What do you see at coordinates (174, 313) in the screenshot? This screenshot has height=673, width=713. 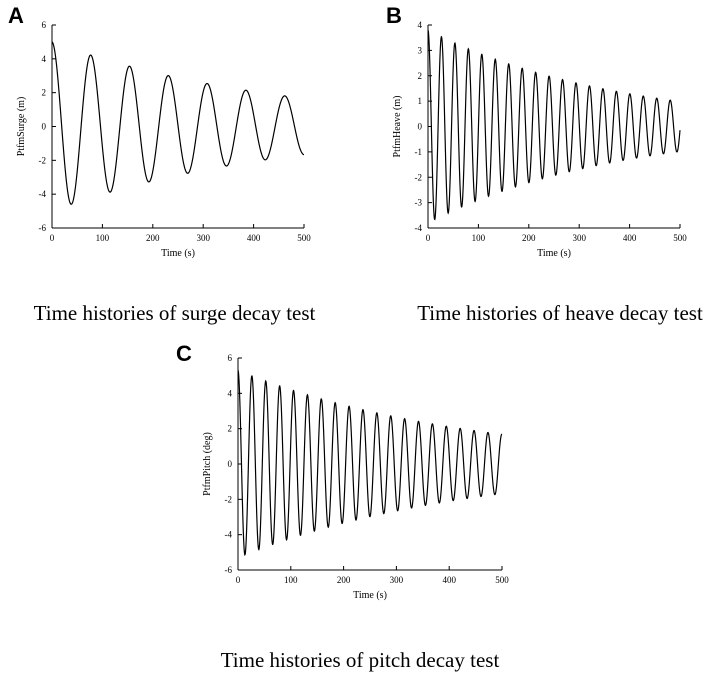 I see `caption-a: Time histories of surge decay test` at bounding box center [174, 313].